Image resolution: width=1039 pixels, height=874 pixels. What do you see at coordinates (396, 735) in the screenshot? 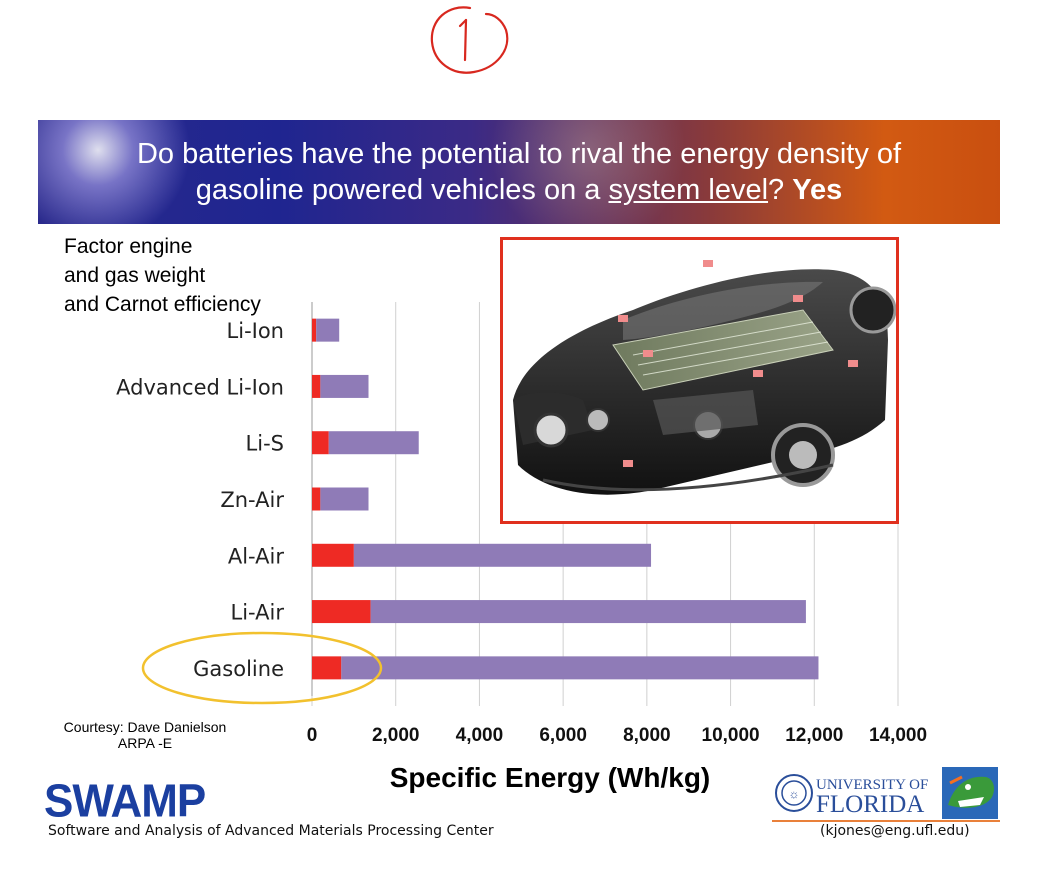
I see `x-tick-label: 2,000` at bounding box center [396, 735].